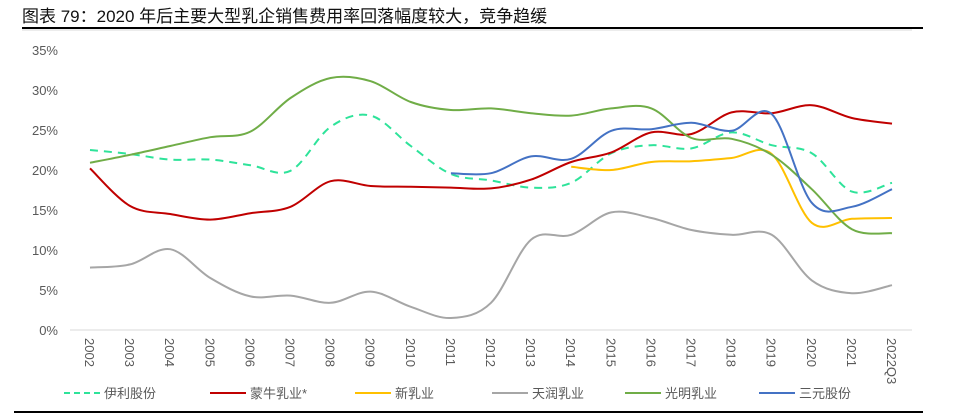  What do you see at coordinates (89, 352) in the screenshot?
I see `x-tick-label: 2002` at bounding box center [89, 352].